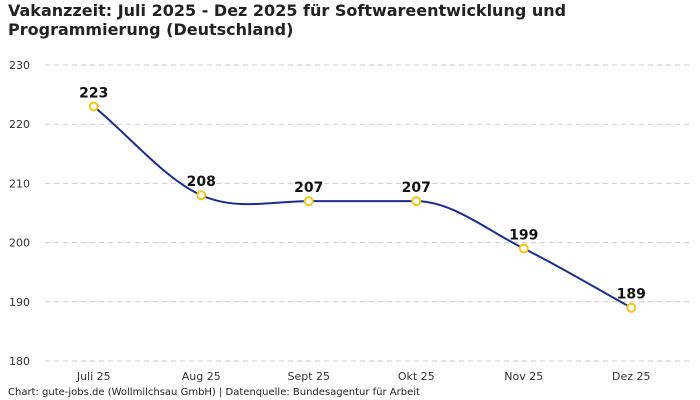  Describe the element at coordinates (19, 65) in the screenshot. I see `y-tick-label: 230` at that location.